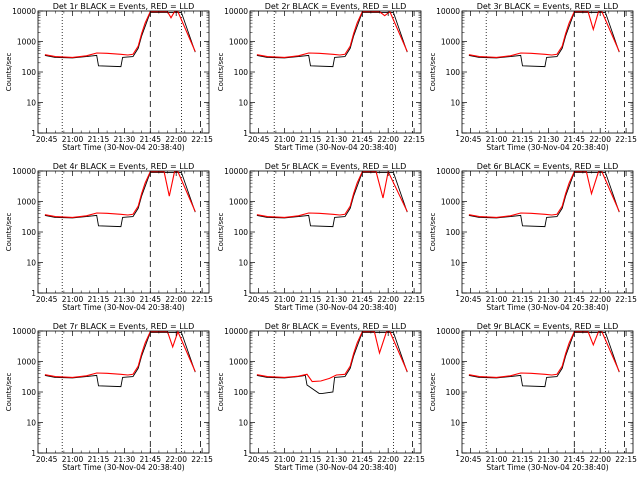 This screenshot has height=480, width=640. I want to click on chart-title: Det 6r BLACK = Events, RED = LLD, so click(548, 166).